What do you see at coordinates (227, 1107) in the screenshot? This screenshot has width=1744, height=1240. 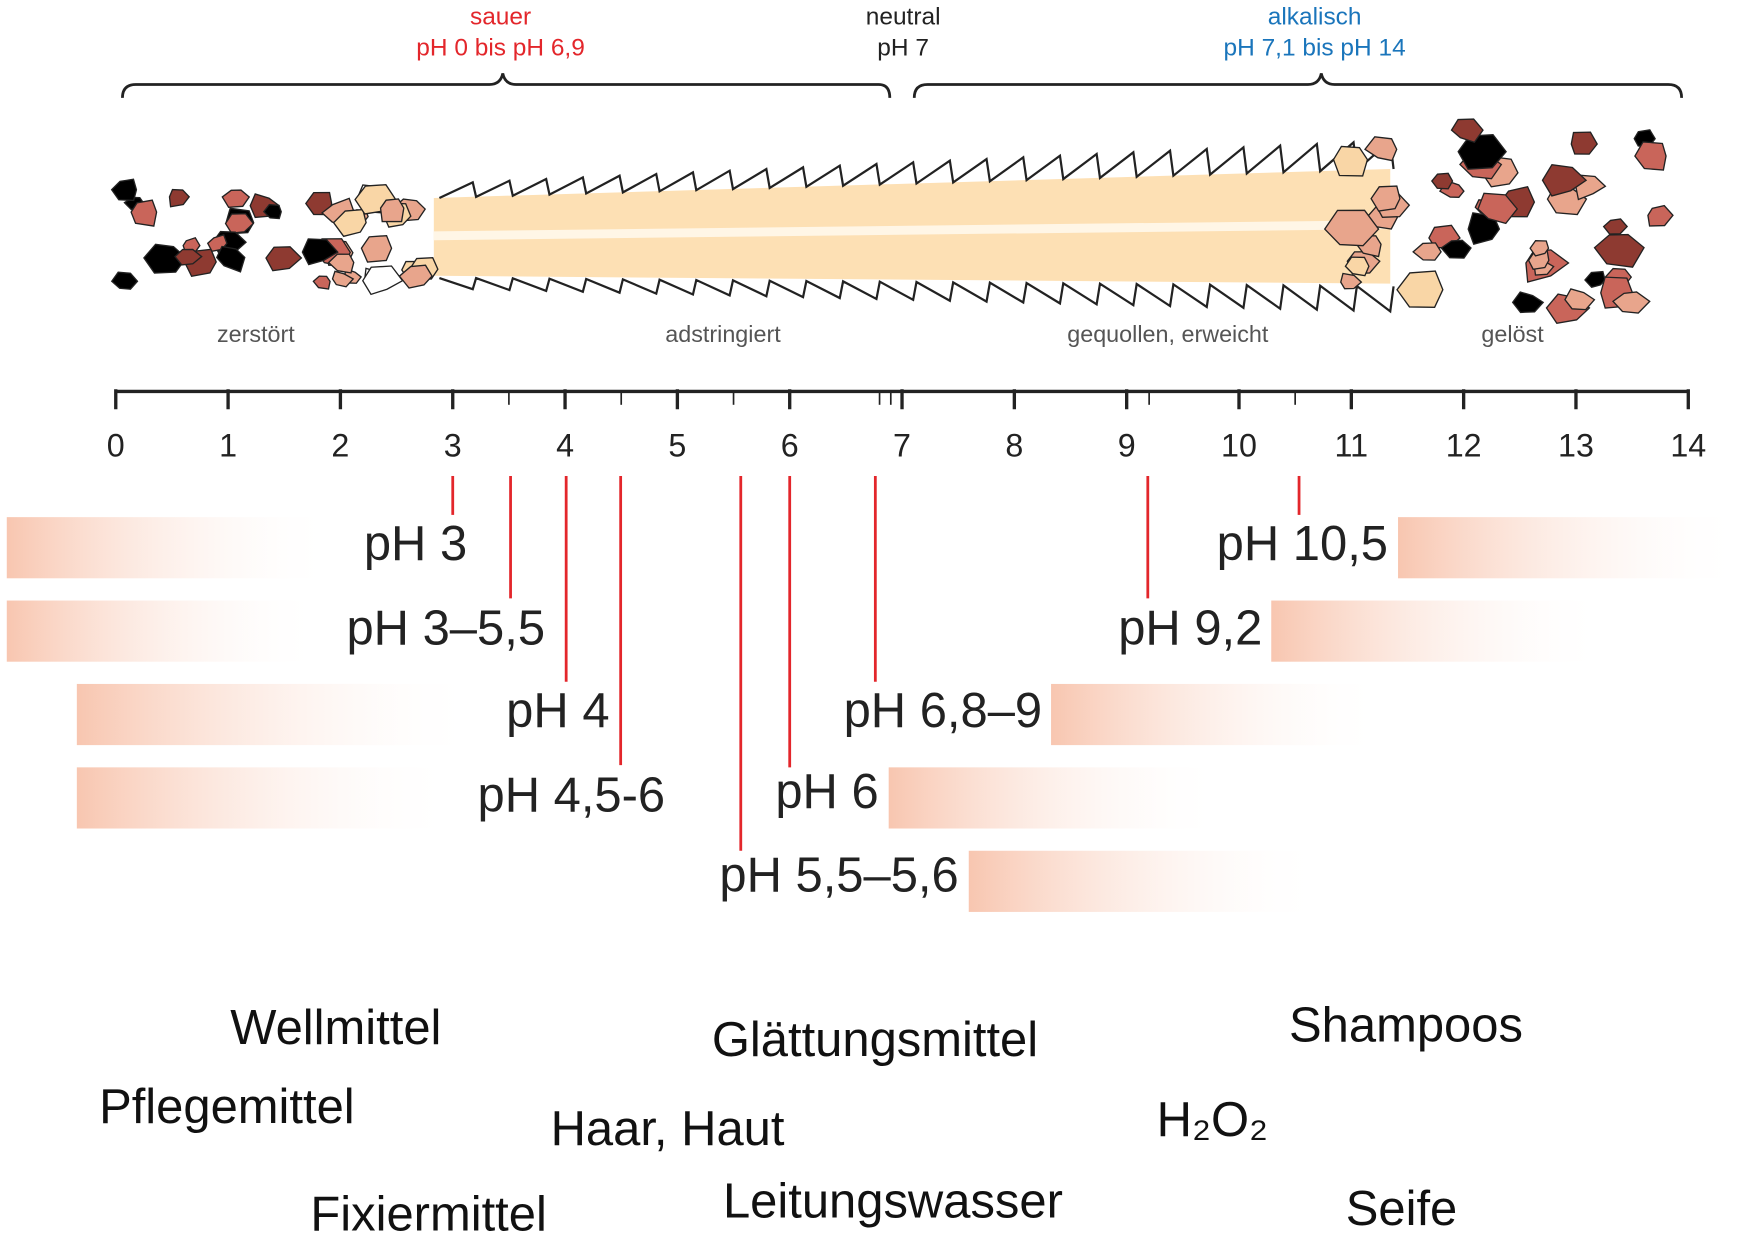 I see `product-label: Pflegemittel` at bounding box center [227, 1107].